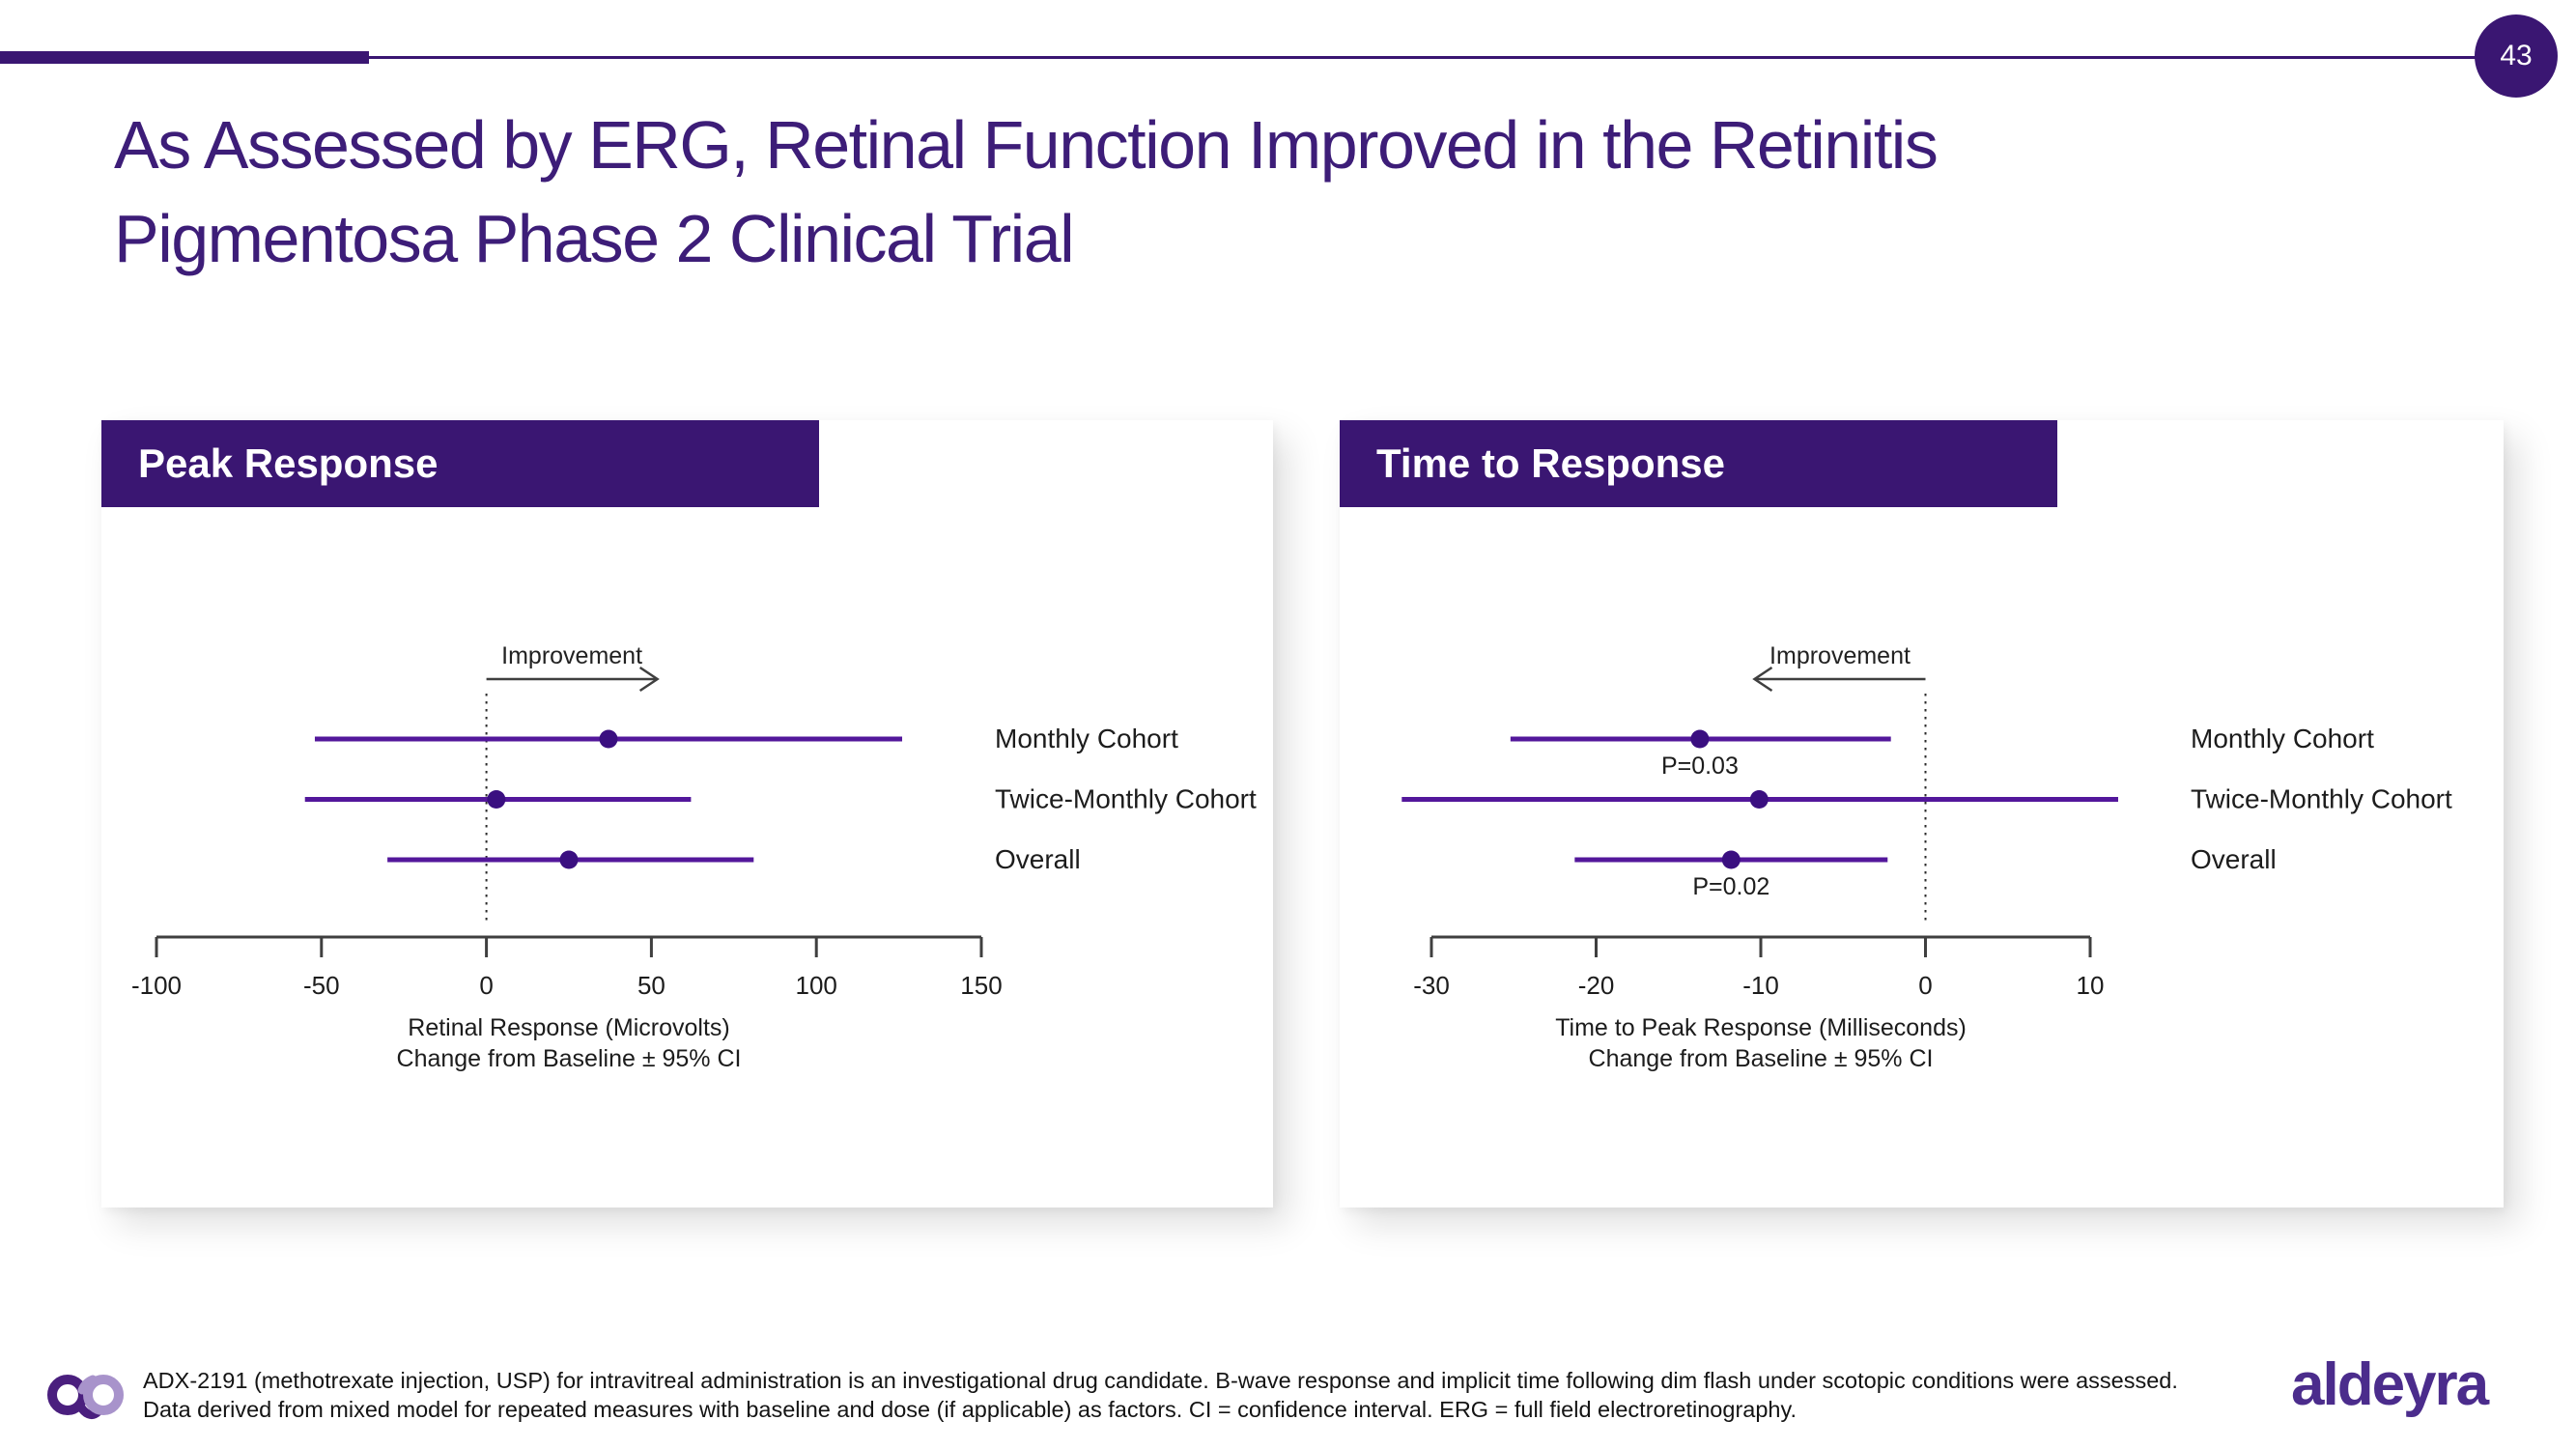  I want to click on aldeyra-logo-mark-icon, so click(85, 1397).